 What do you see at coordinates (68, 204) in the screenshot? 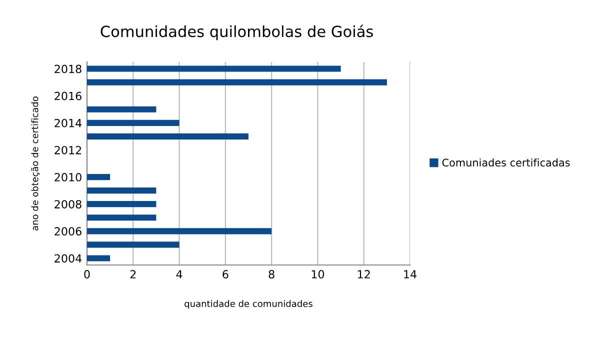
I see `y-tick-label: 2008` at bounding box center [68, 204].